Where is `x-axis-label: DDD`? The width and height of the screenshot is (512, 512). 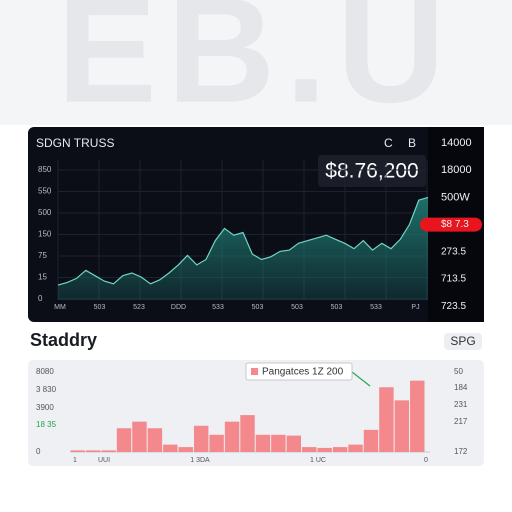 x-axis-label: DDD is located at coordinates (178, 307).